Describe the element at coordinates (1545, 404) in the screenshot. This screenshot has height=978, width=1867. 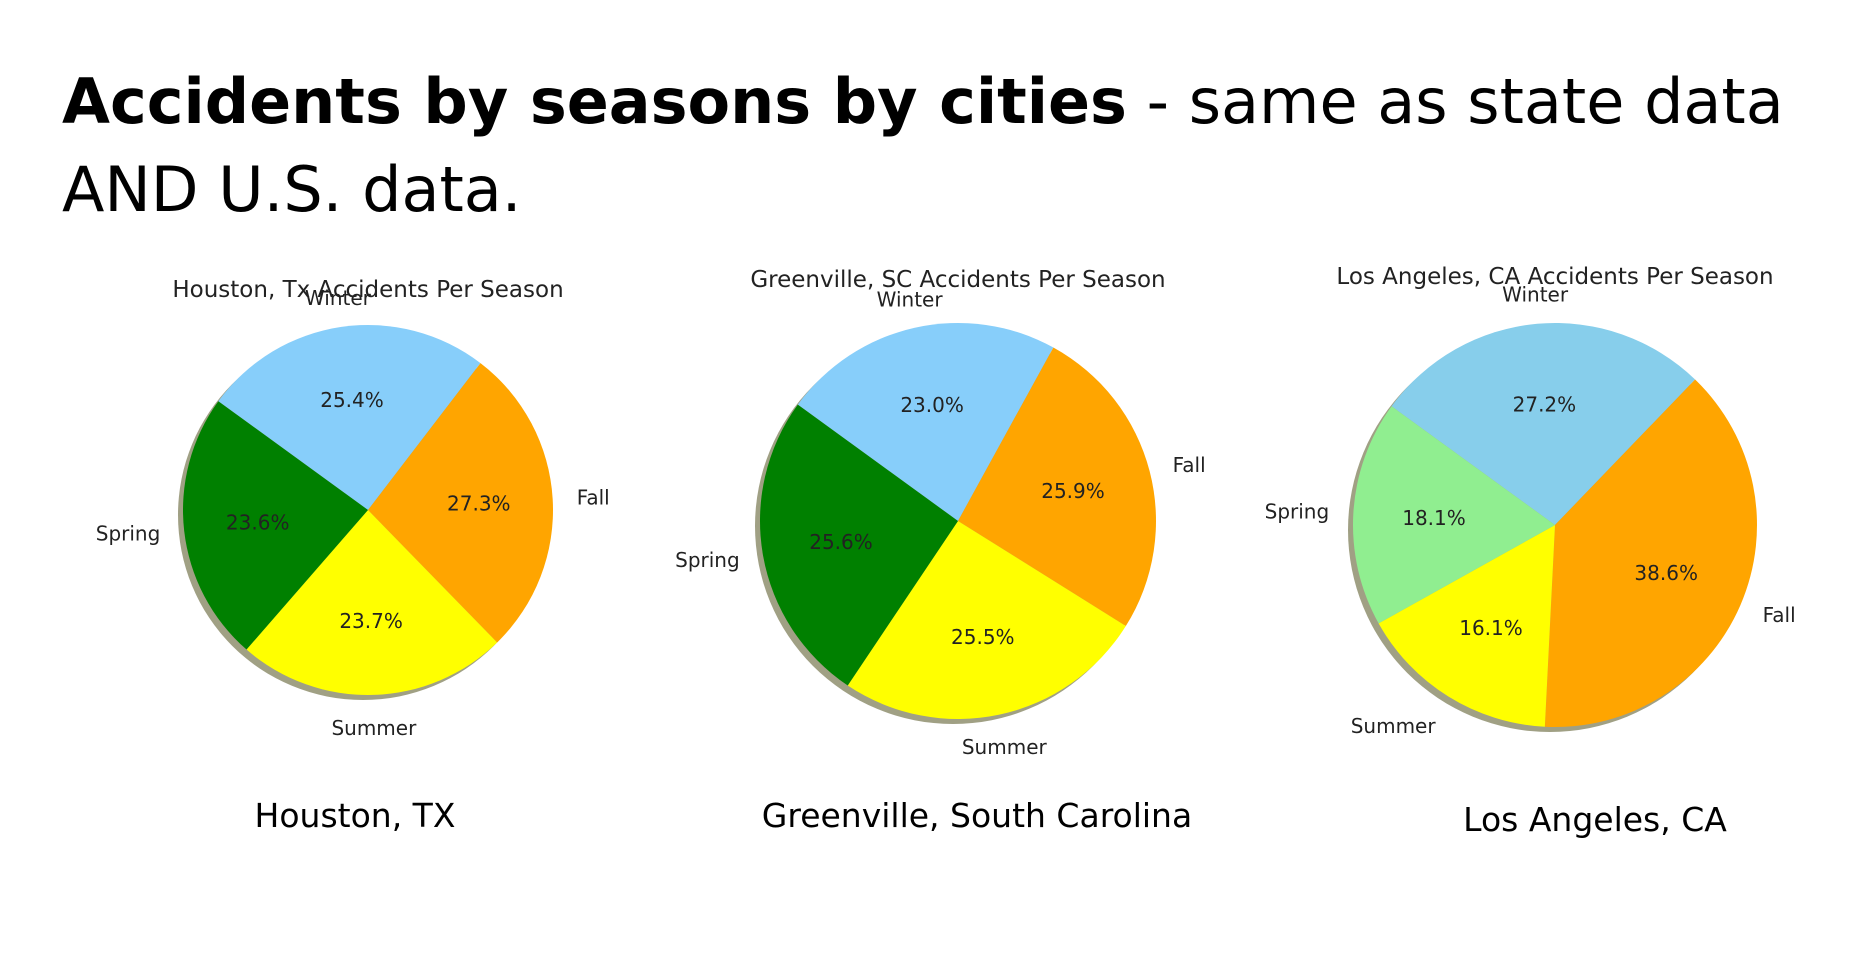
I see `slice-percent-winter: 27.2%` at that location.